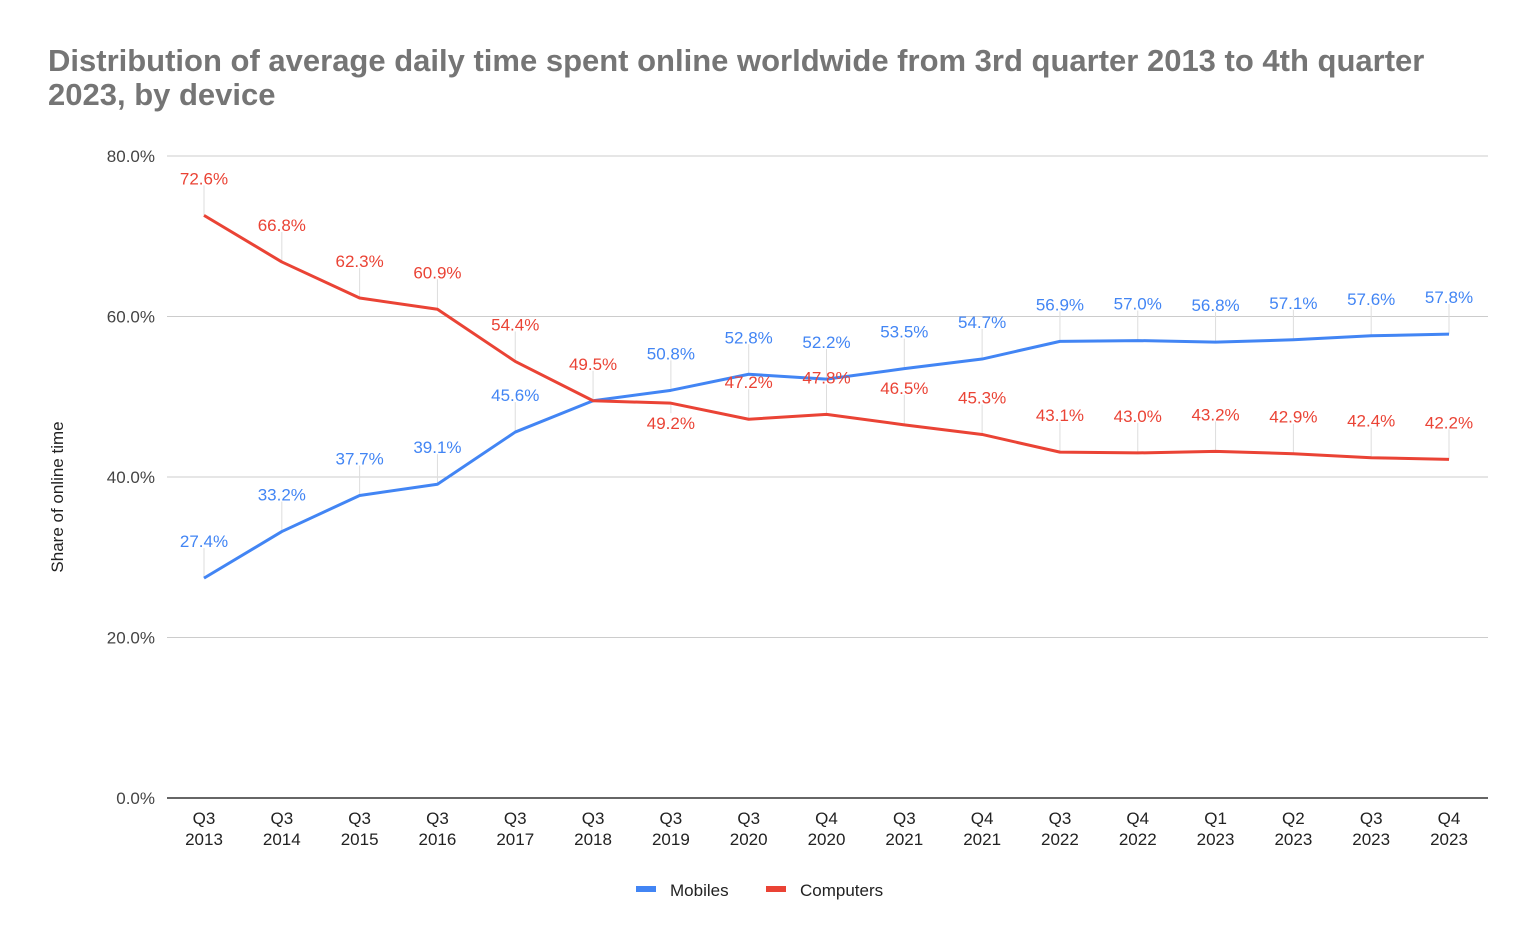 The width and height of the screenshot is (1536, 948). What do you see at coordinates (204, 178) in the screenshot?
I see `computers-data-label: 72.6%` at bounding box center [204, 178].